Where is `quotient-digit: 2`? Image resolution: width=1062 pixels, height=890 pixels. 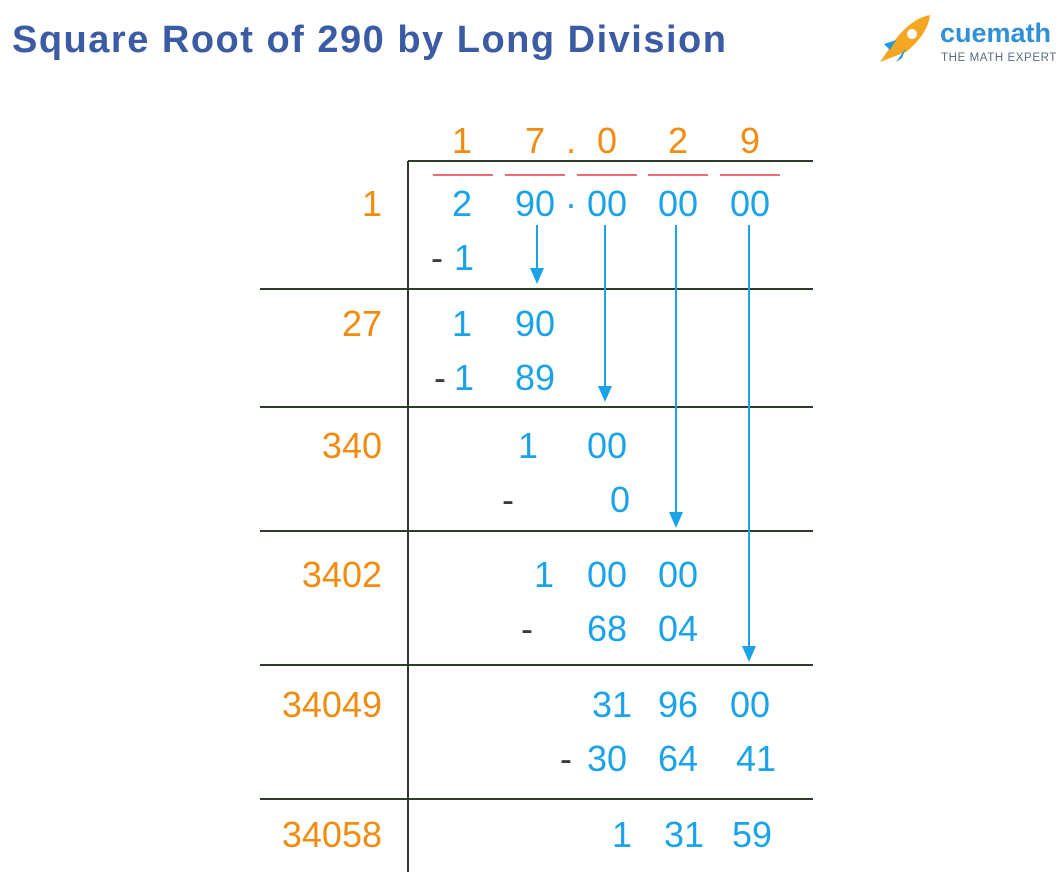
quotient-digit: 2 is located at coordinates (678, 140).